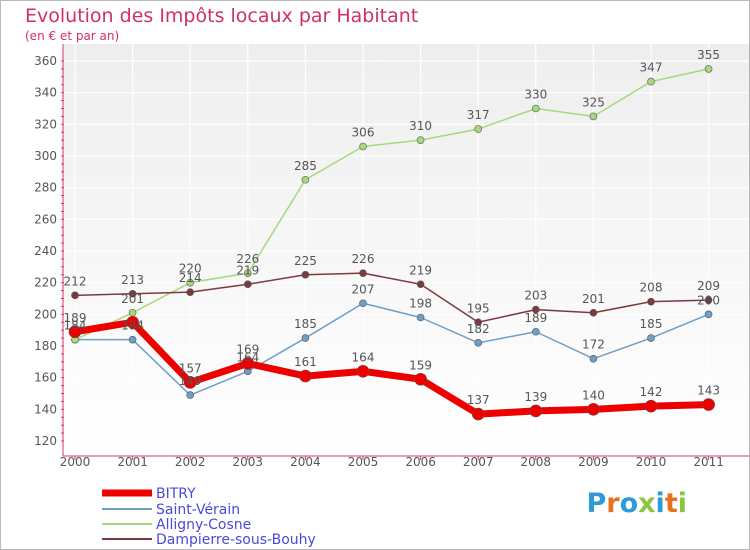 This screenshot has height=550, width=750. Describe the element at coordinates (535, 95) in the screenshot. I see `data-label: 330` at that location.